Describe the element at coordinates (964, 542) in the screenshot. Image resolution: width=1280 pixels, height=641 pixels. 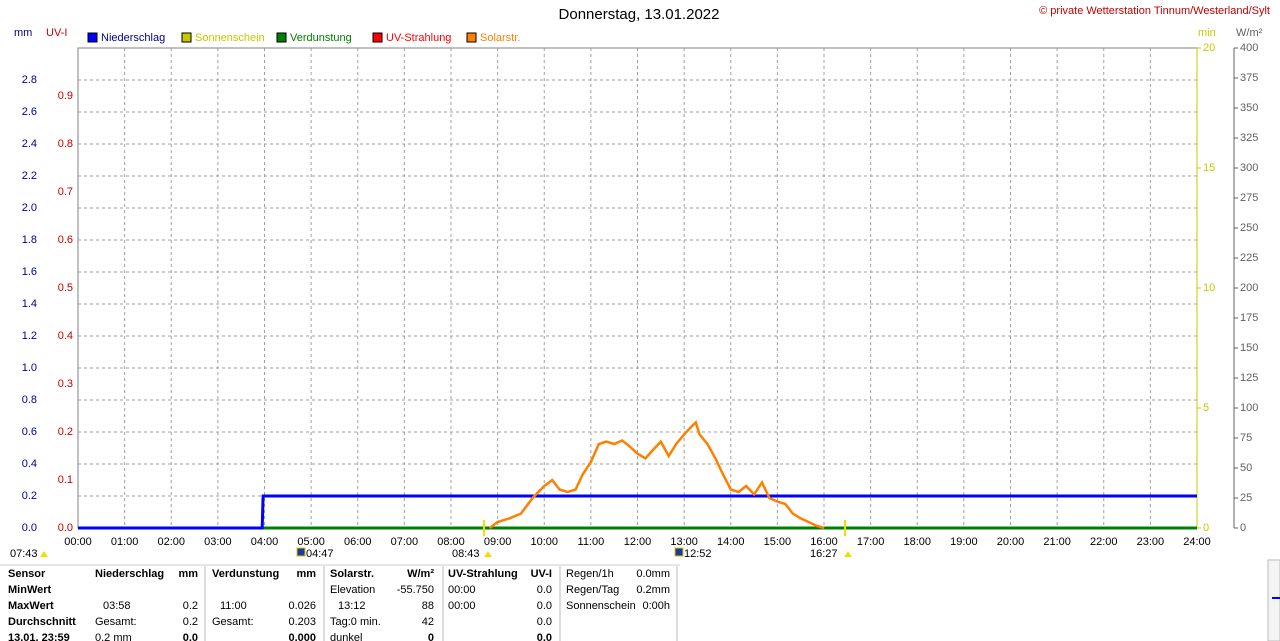
I see `x-tick-label: 19:00` at that location.